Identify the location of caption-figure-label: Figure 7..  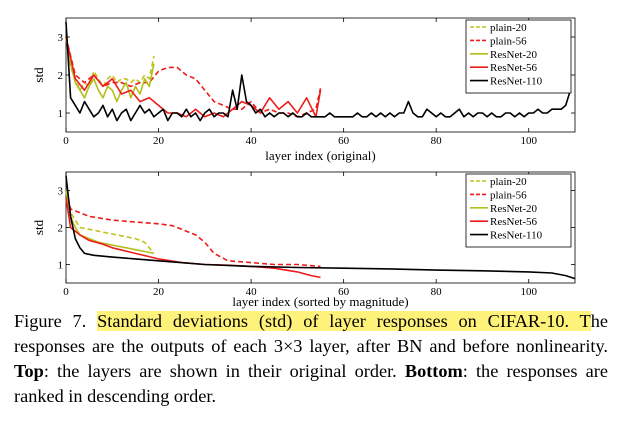
(50, 321).